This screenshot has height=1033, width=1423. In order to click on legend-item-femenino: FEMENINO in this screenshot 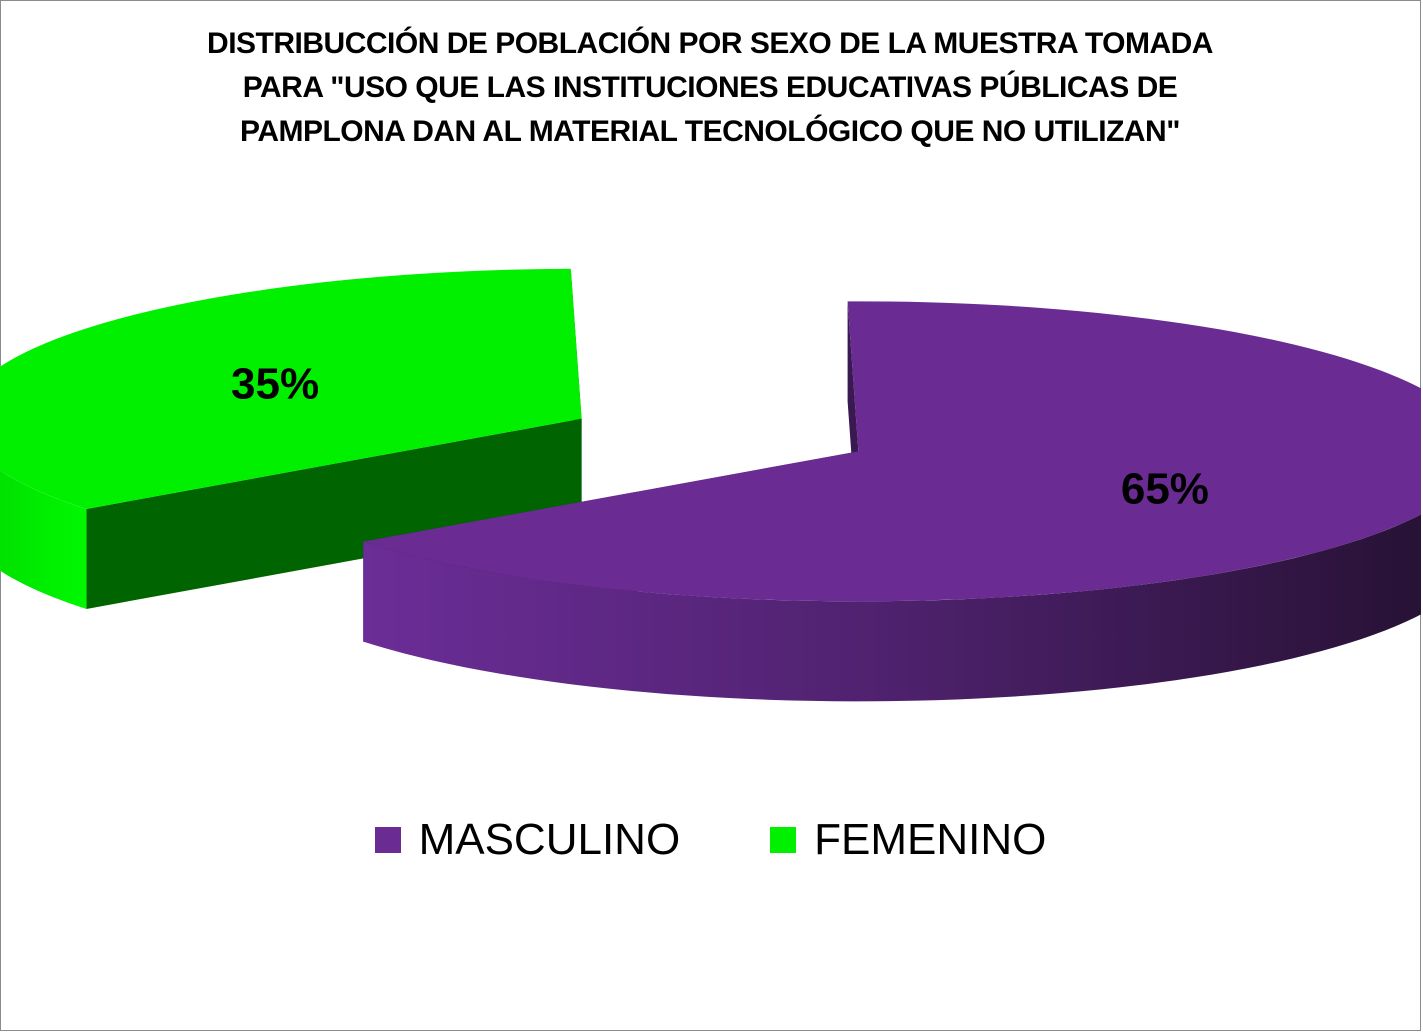, I will do `click(908, 840)`.